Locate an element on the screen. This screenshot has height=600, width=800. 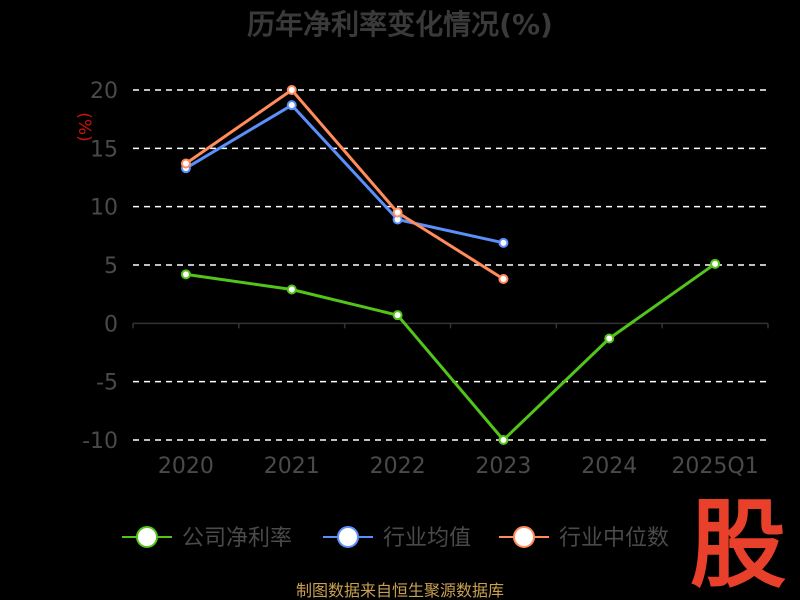
x-tick-label: 2025Q1 is located at coordinates (714, 466).